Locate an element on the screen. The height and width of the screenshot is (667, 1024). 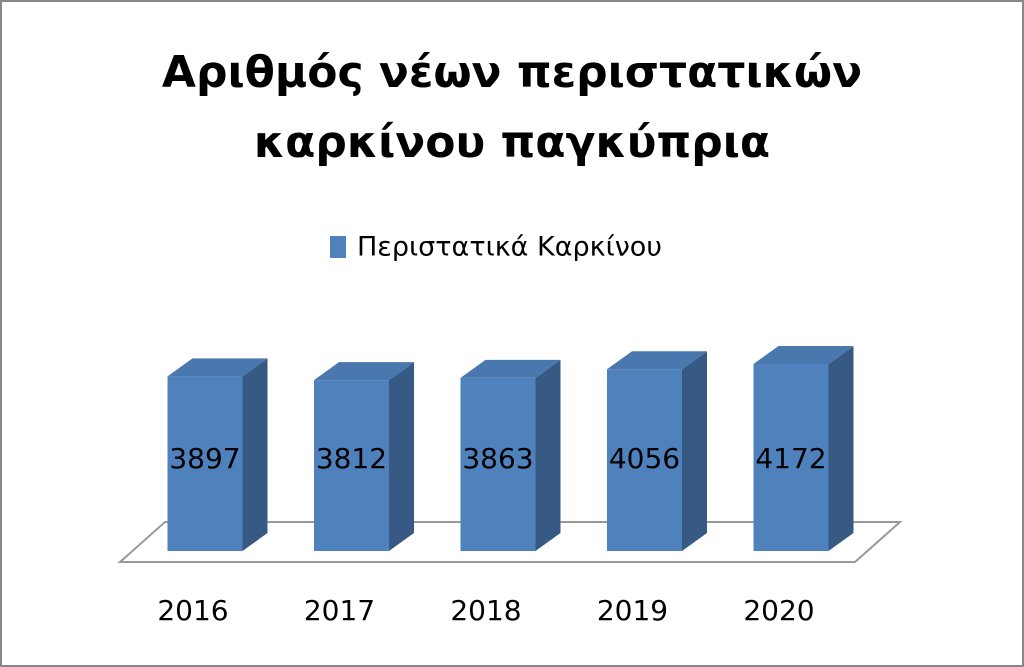
x-tick-label: 2018 is located at coordinates (485, 610).